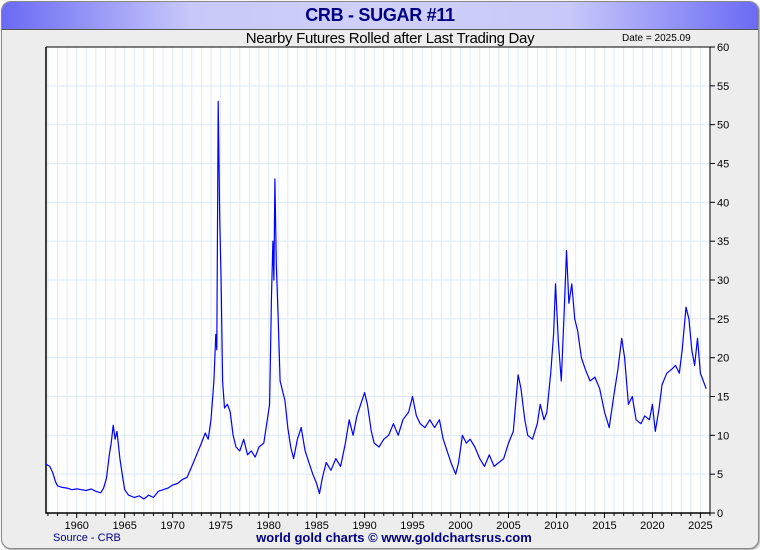 The height and width of the screenshot is (550, 760). What do you see at coordinates (76, 526) in the screenshot?
I see `x-tick-label: 1960` at bounding box center [76, 526].